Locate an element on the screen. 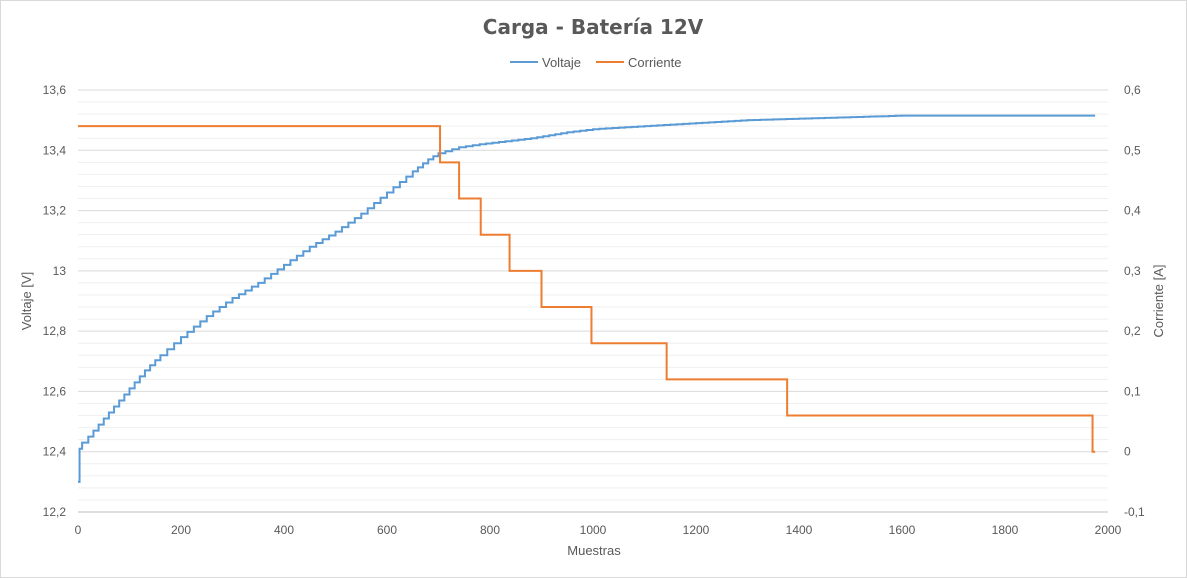 The image size is (1187, 578). y-tick-labels: 12,2 12,4 12,6 12,8 13 13,2 13,4 13,6 is located at coordinates (55, 301).